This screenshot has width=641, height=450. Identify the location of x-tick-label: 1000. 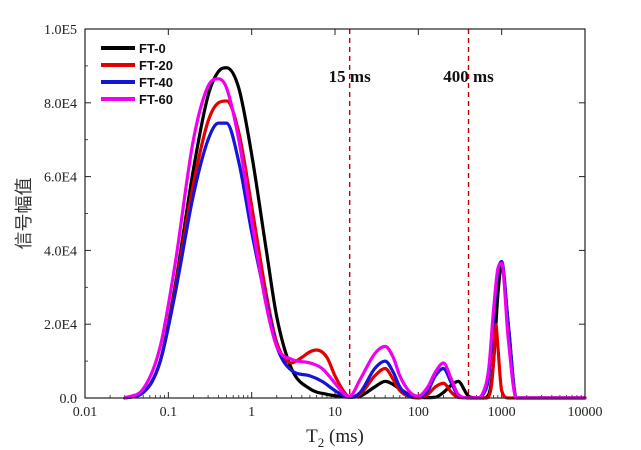
(502, 412).